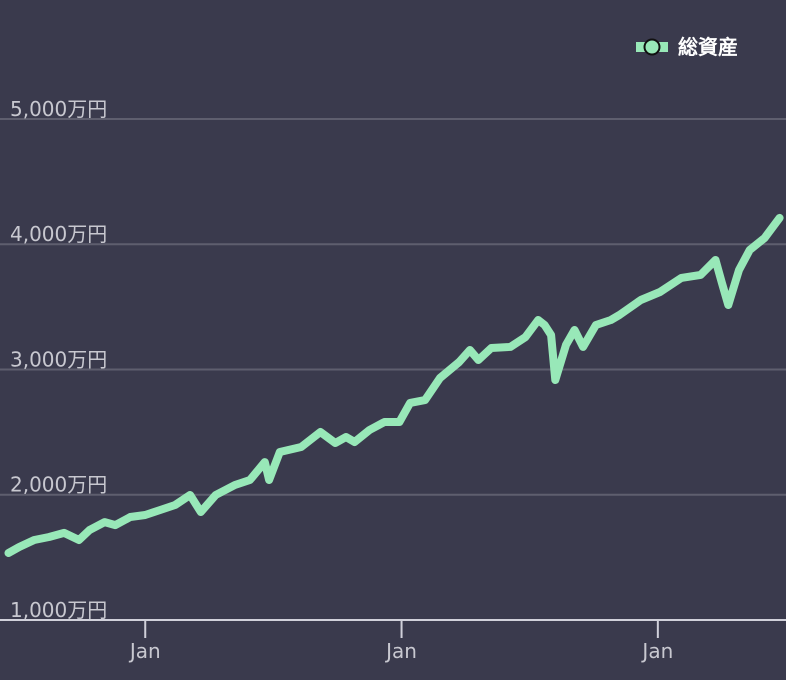  Describe the element at coordinates (58, 234) in the screenshot. I see `y-tick-label: 4,000万円` at that location.